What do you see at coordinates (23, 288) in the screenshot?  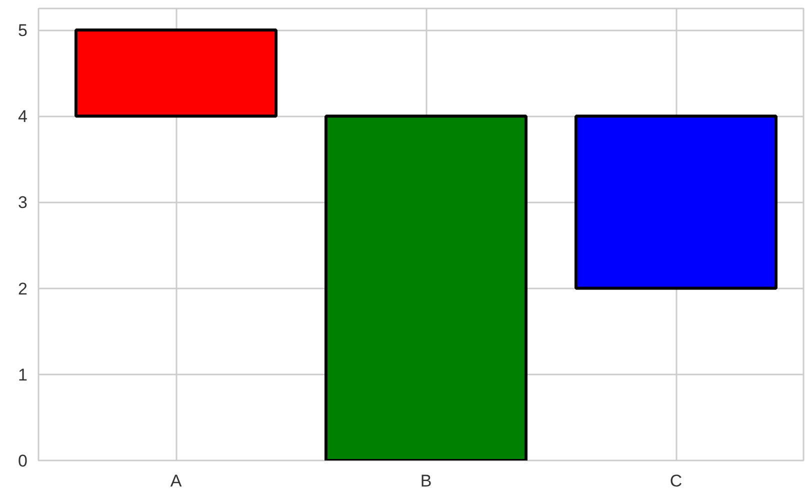 I see `y-tick-label: 2` at bounding box center [23, 288].